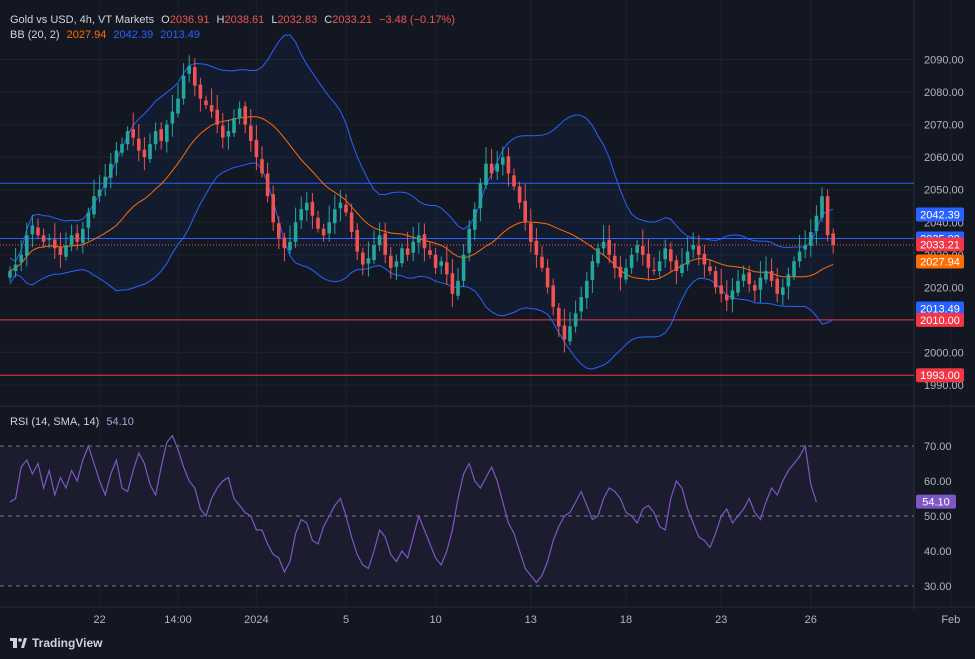  I want to click on rsi-tick-label: 30.00, so click(938, 587).